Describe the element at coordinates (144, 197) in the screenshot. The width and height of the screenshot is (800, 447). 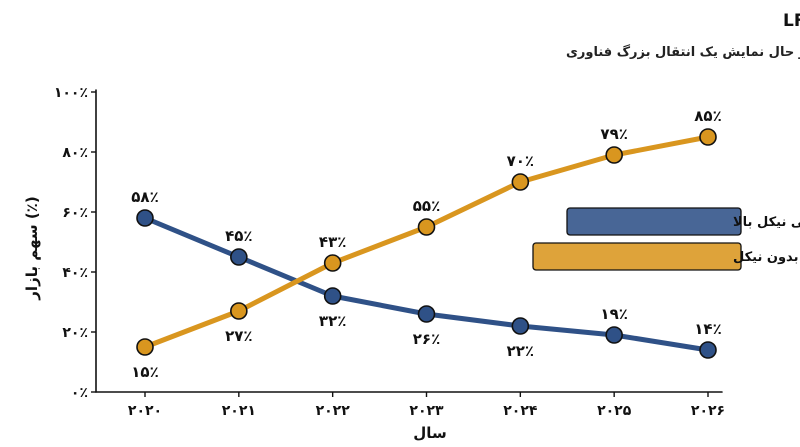
I see `data-label: ۵۸٪` at that location.